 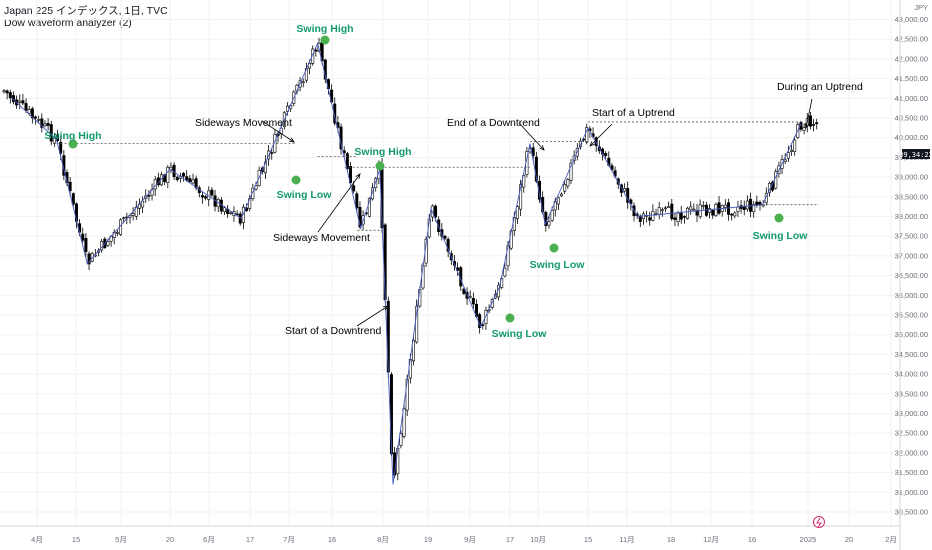 What do you see at coordinates (250, 539) in the screenshot?
I see `x-tick-label: 17` at bounding box center [250, 539].